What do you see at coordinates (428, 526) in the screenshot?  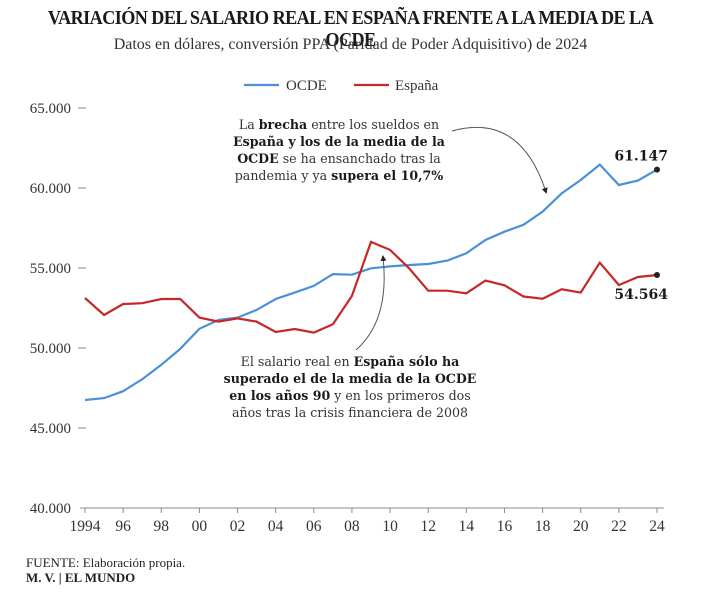 I see `x-tick-label: 12` at bounding box center [428, 526].